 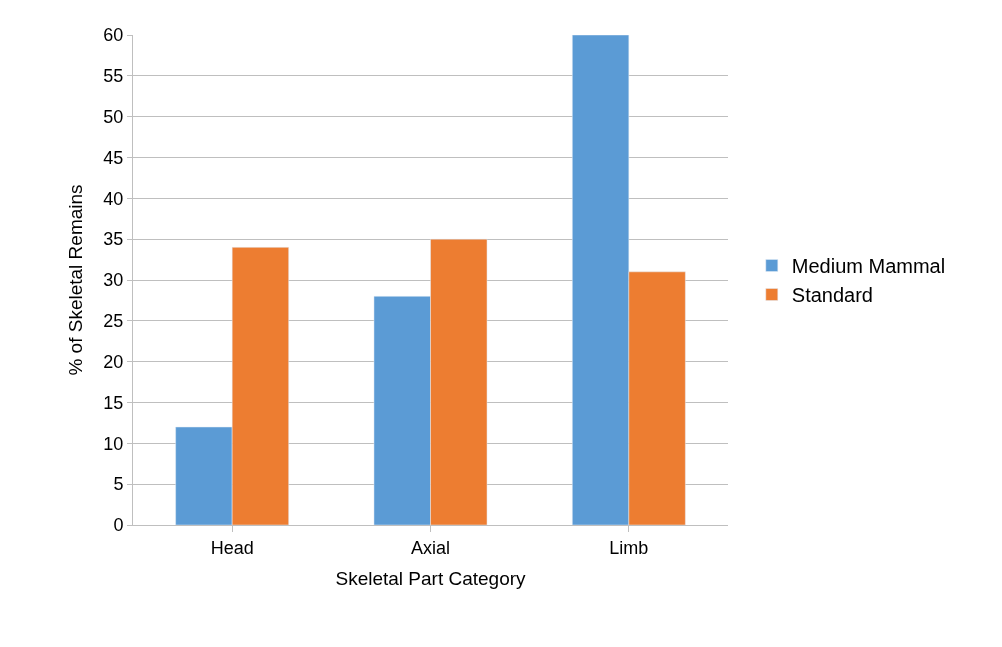 I want to click on x-tick-label: Limb, so click(x=629, y=547).